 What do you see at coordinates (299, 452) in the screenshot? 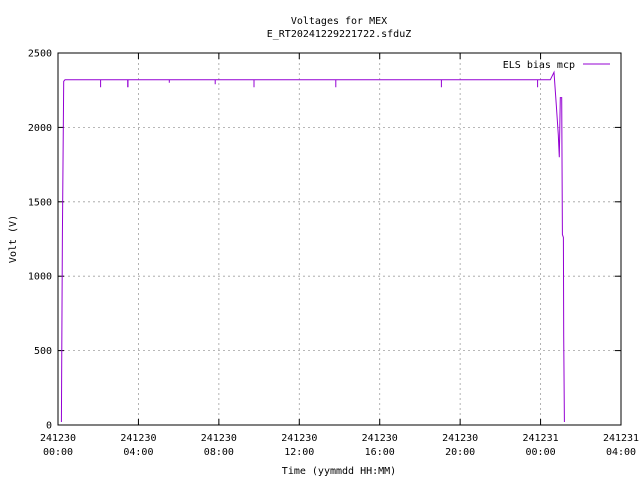
I see `x-tick-label-time: 12:00` at bounding box center [299, 452].